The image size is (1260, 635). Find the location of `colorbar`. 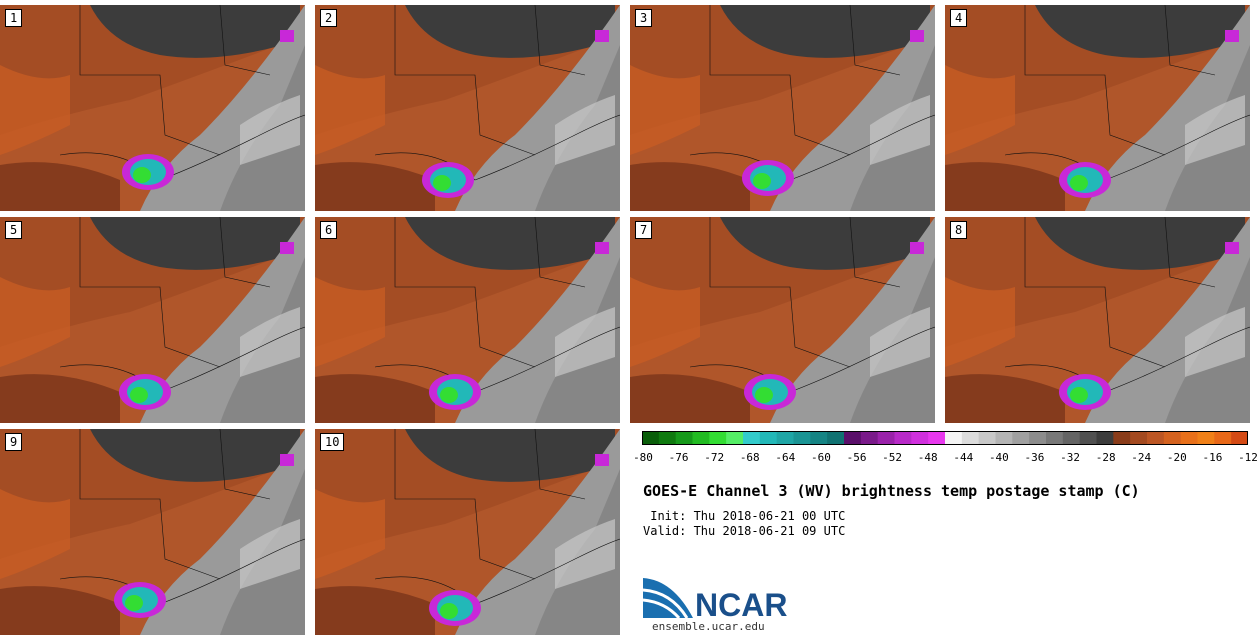

colorbar is located at coordinates (945, 438).